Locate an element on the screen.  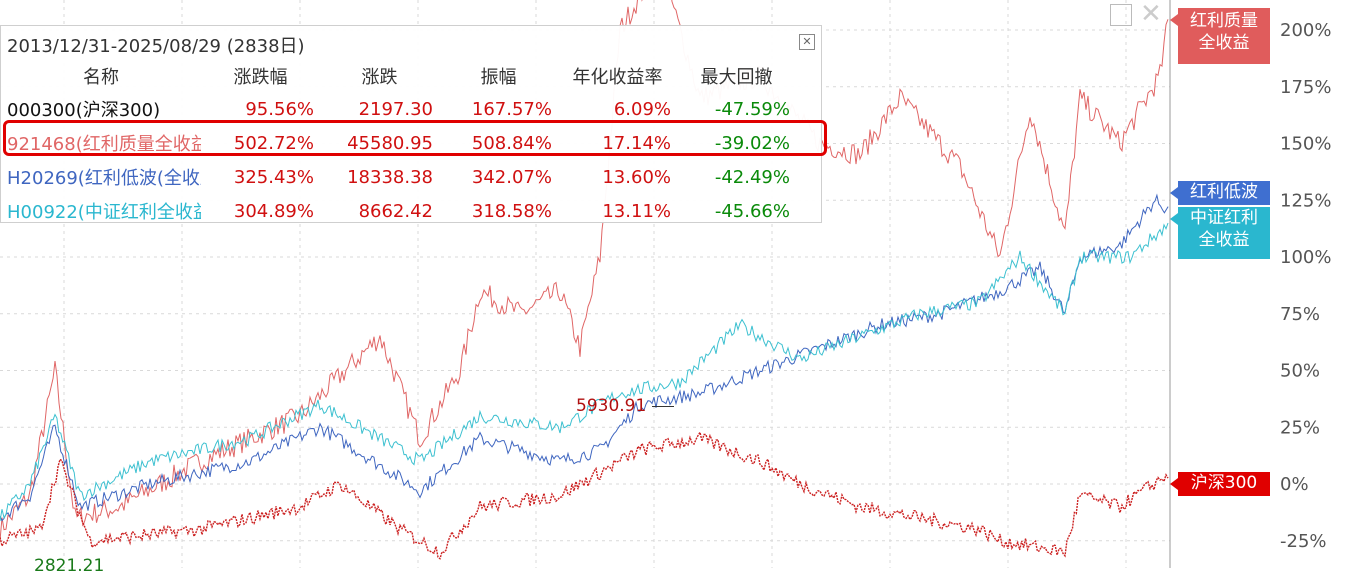
y-tick-label: 25% is located at coordinates (1300, 427).